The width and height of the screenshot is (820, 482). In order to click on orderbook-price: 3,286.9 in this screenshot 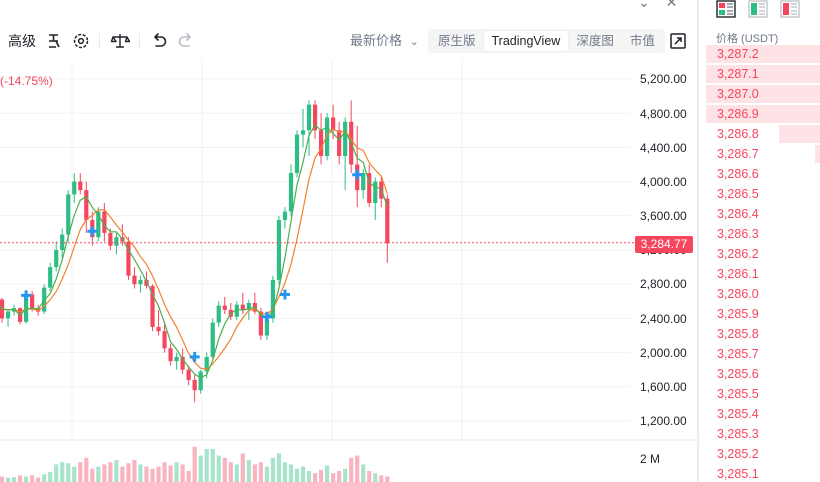, I will do `click(738, 114)`.